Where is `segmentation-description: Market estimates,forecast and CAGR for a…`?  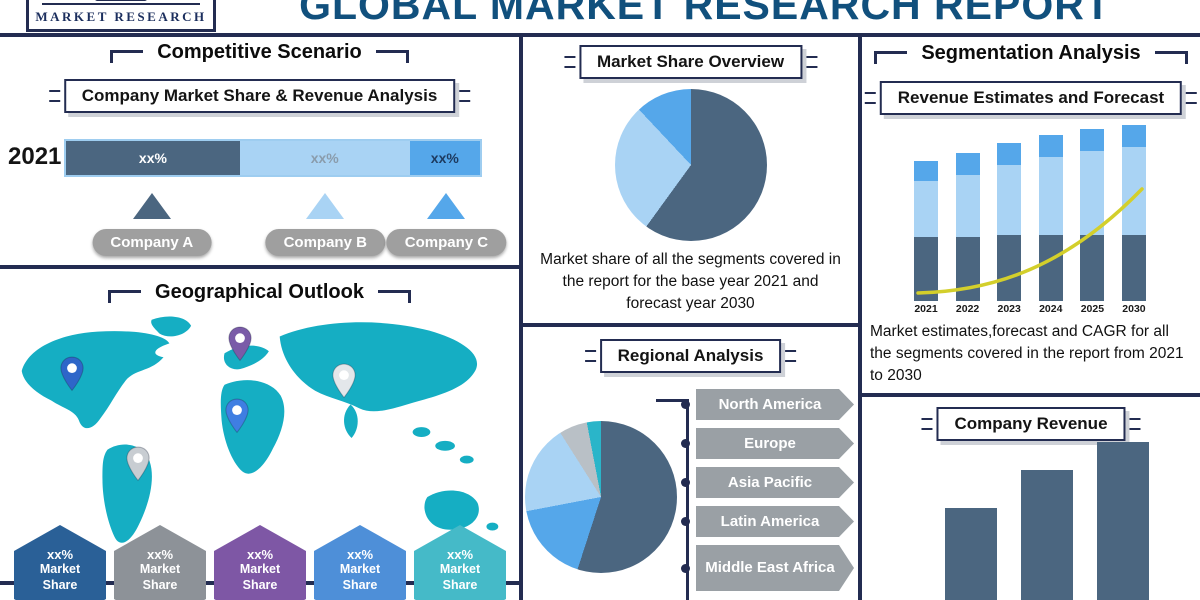 segmentation-description: Market estimates,forecast and CAGR for a… is located at coordinates (1027, 353).